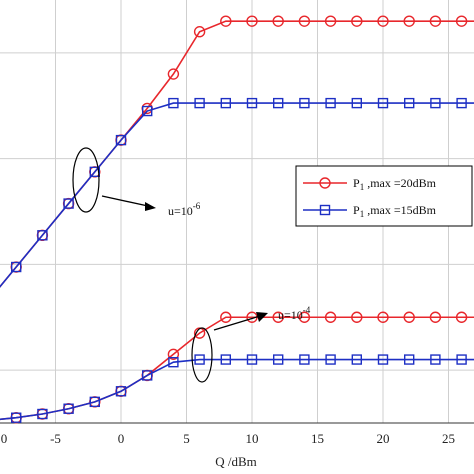  What do you see at coordinates (317, 438) in the screenshot?
I see `x-tick-label: 15` at bounding box center [317, 438].